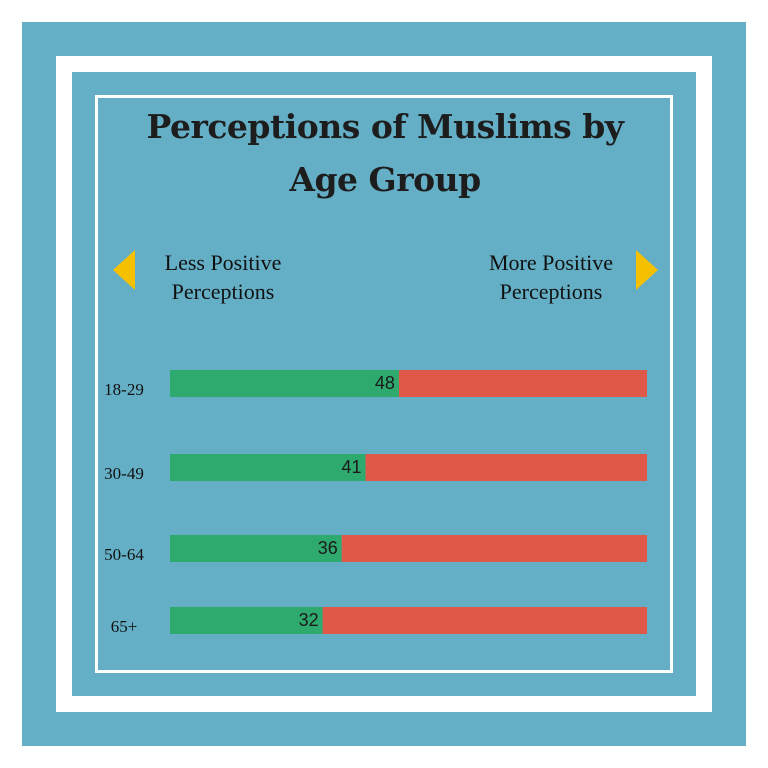 The width and height of the screenshot is (768, 768). What do you see at coordinates (124, 626) in the screenshot?
I see `category-label-65+: 65+` at bounding box center [124, 626].